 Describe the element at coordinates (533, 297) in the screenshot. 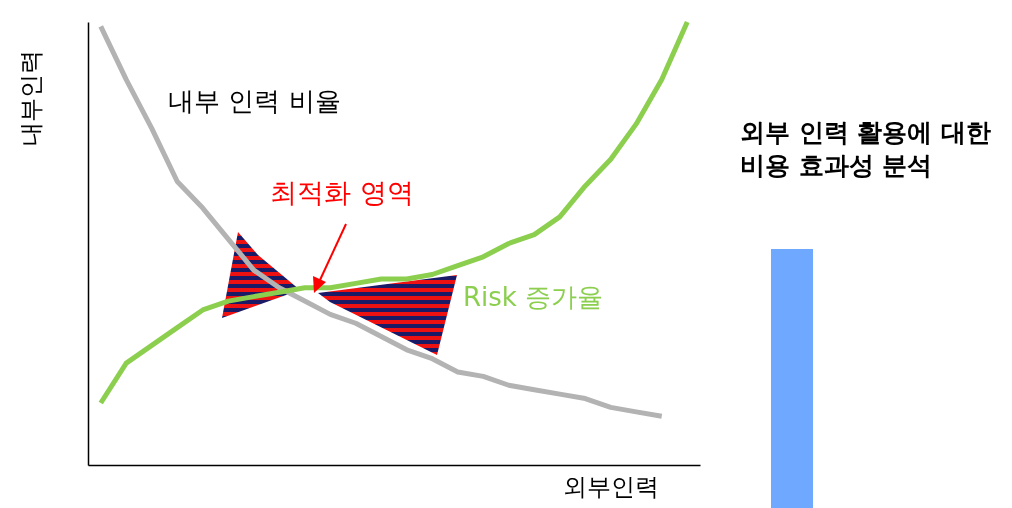

I see `series-label: Risk 증가율` at that location.